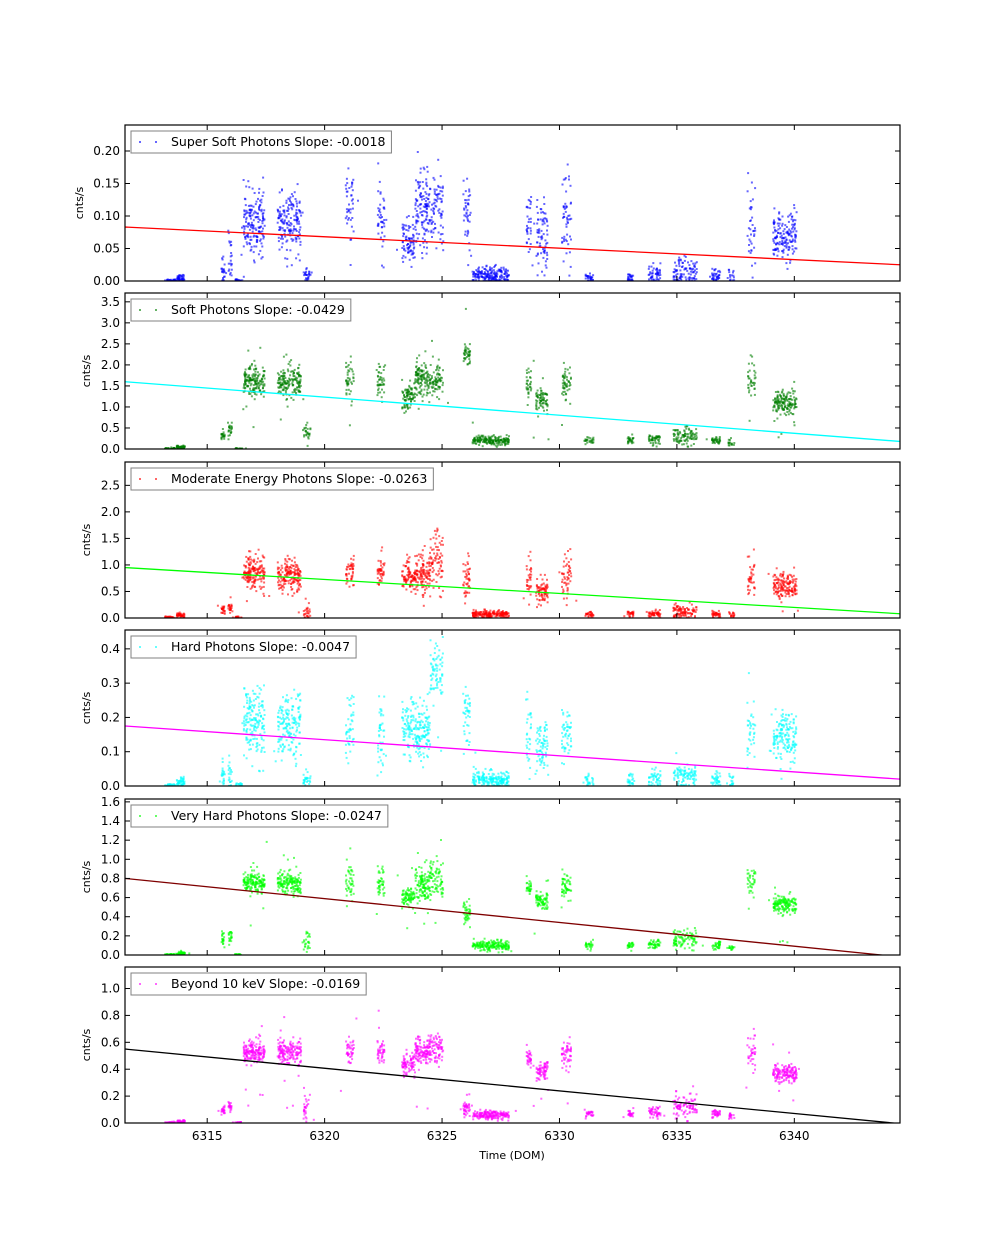  Describe the element at coordinates (110, 407) in the screenshot. I see `y-tick-label: 1.0` at that location.